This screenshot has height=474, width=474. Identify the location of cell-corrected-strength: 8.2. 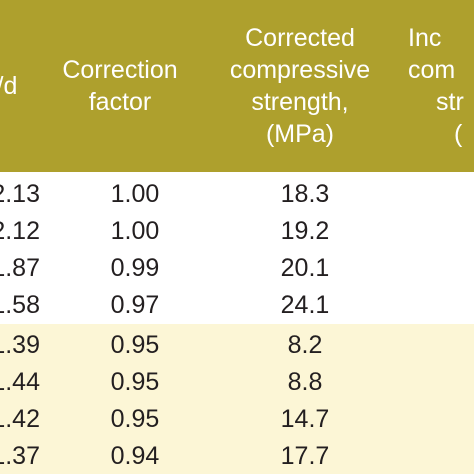
(305, 345).